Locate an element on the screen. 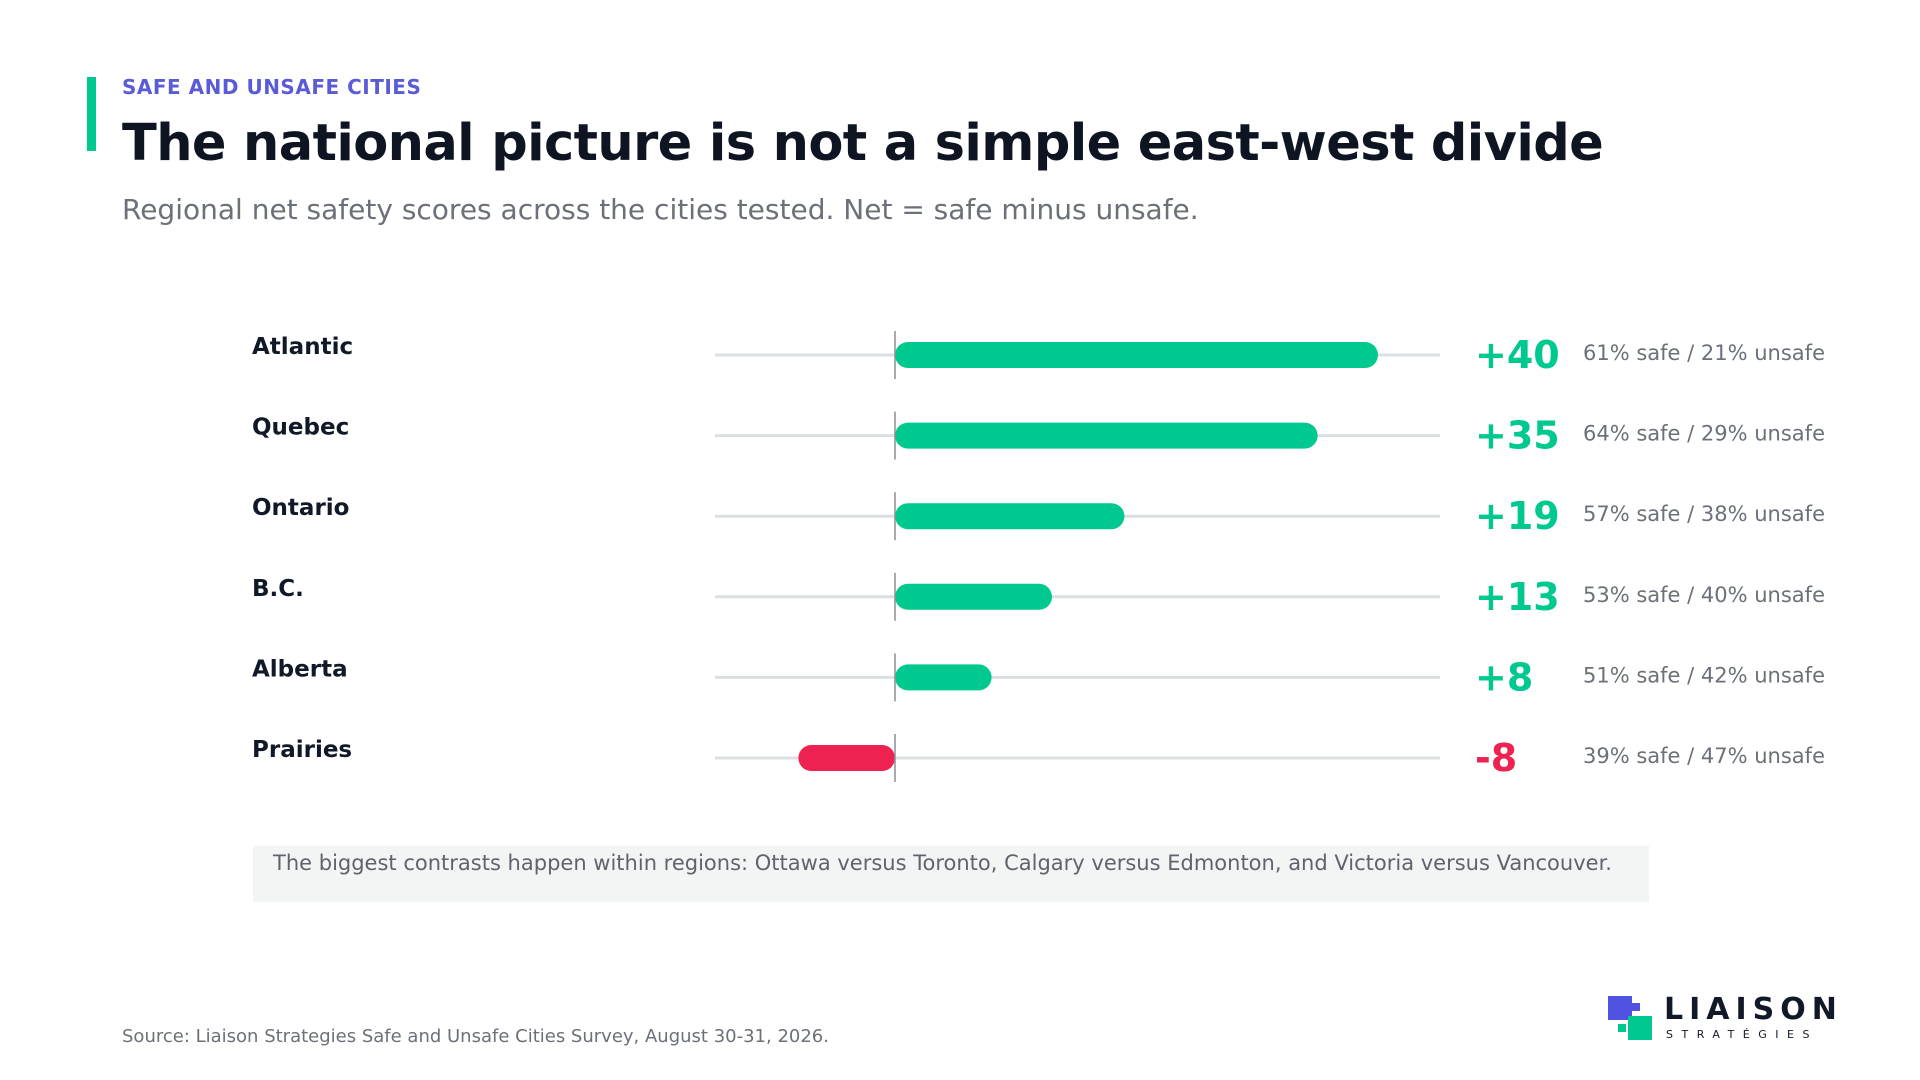  accent-bar is located at coordinates (91, 114).